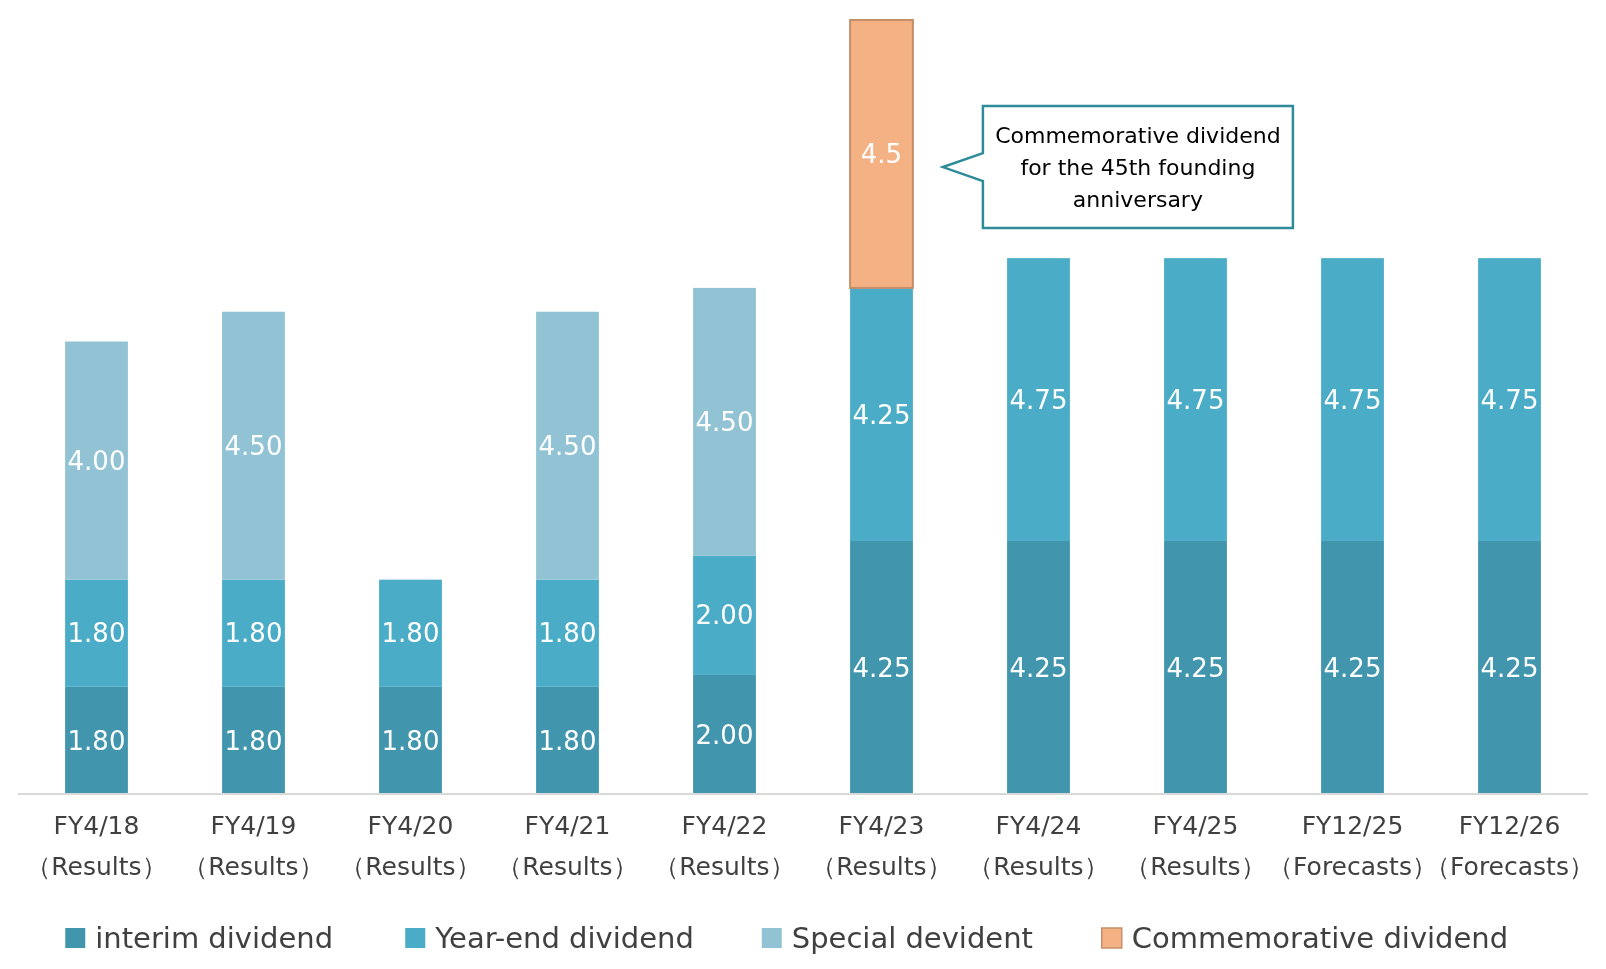 This screenshot has width=1606, height=969. What do you see at coordinates (1038, 846) in the screenshot?
I see `x-tick-label: FY4/24 （Results）` at bounding box center [1038, 846].